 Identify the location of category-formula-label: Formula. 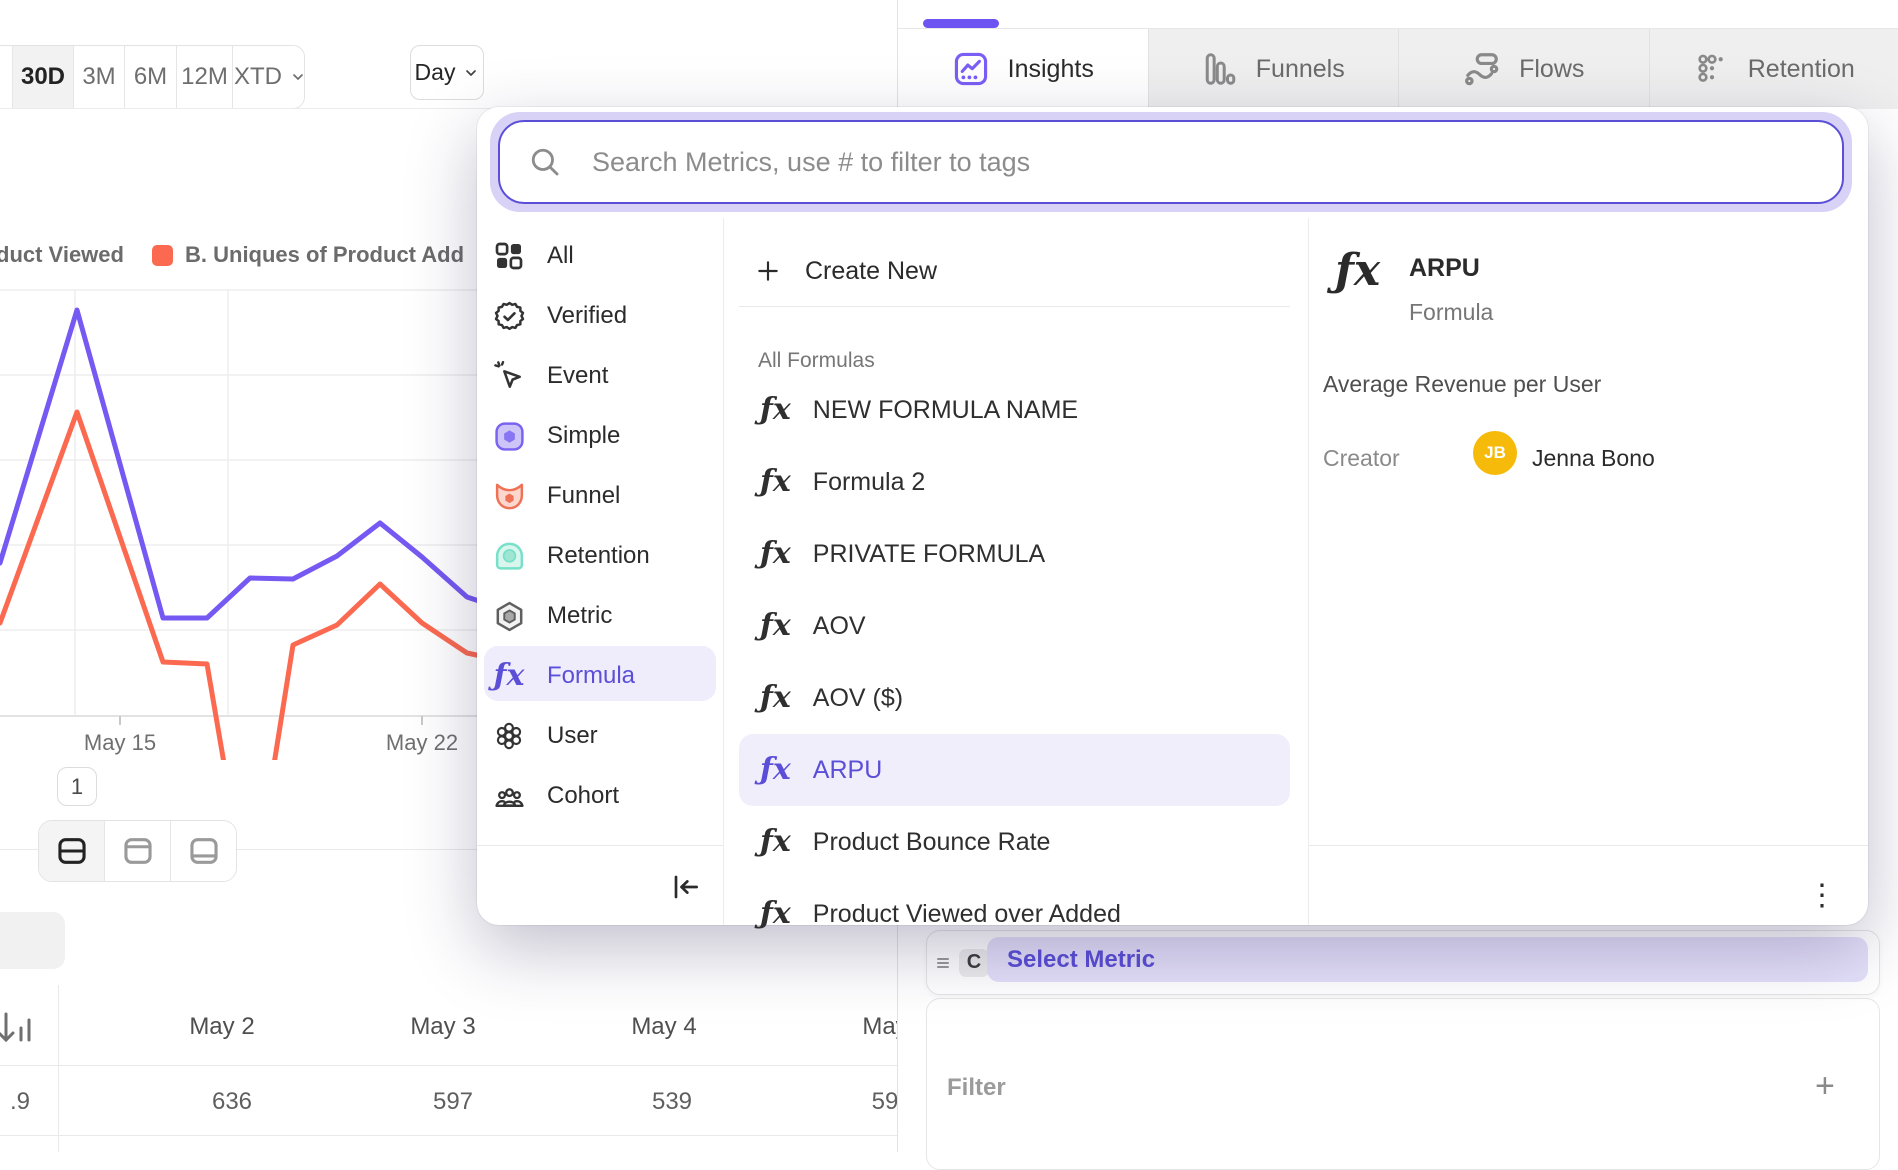
(591, 676).